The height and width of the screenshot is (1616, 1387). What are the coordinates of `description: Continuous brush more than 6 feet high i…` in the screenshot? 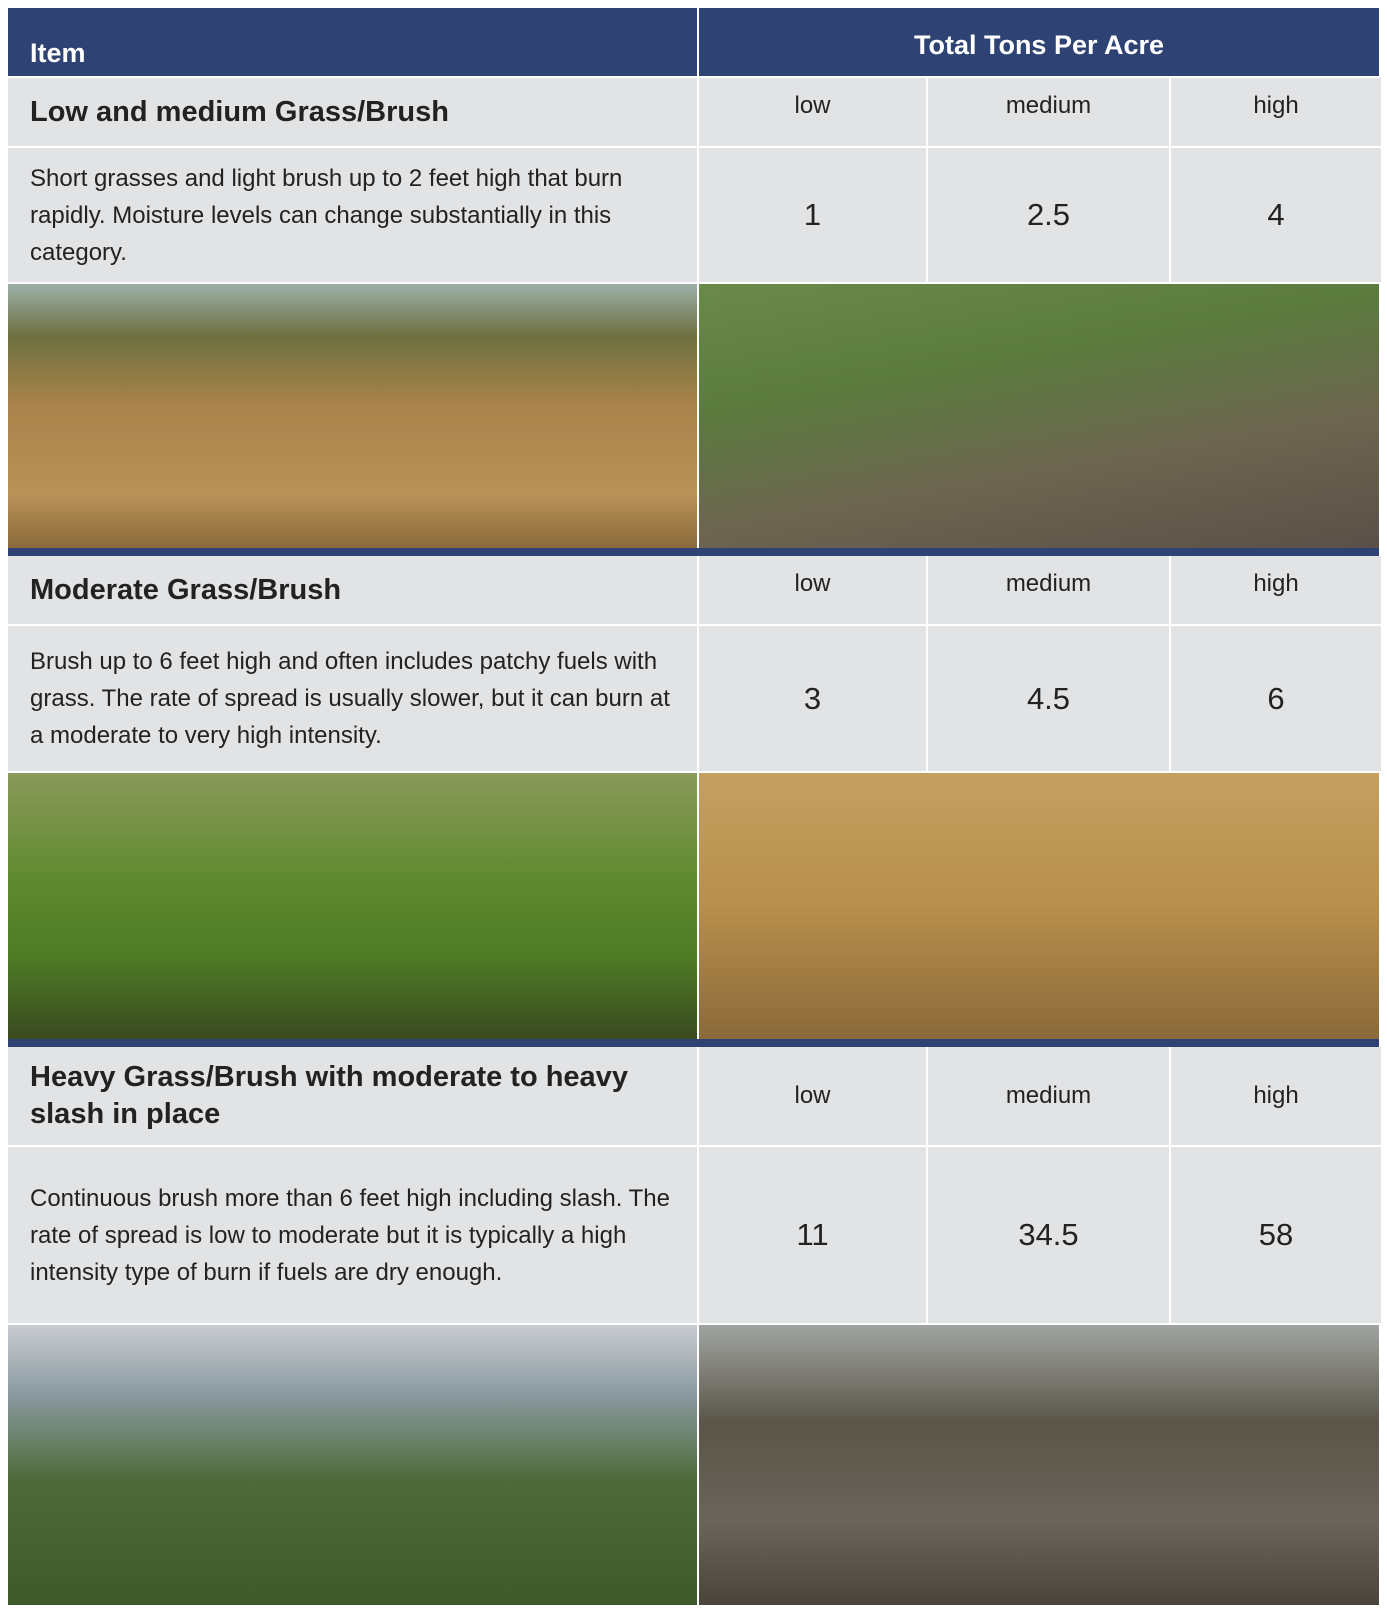 It's located at (352, 1235).